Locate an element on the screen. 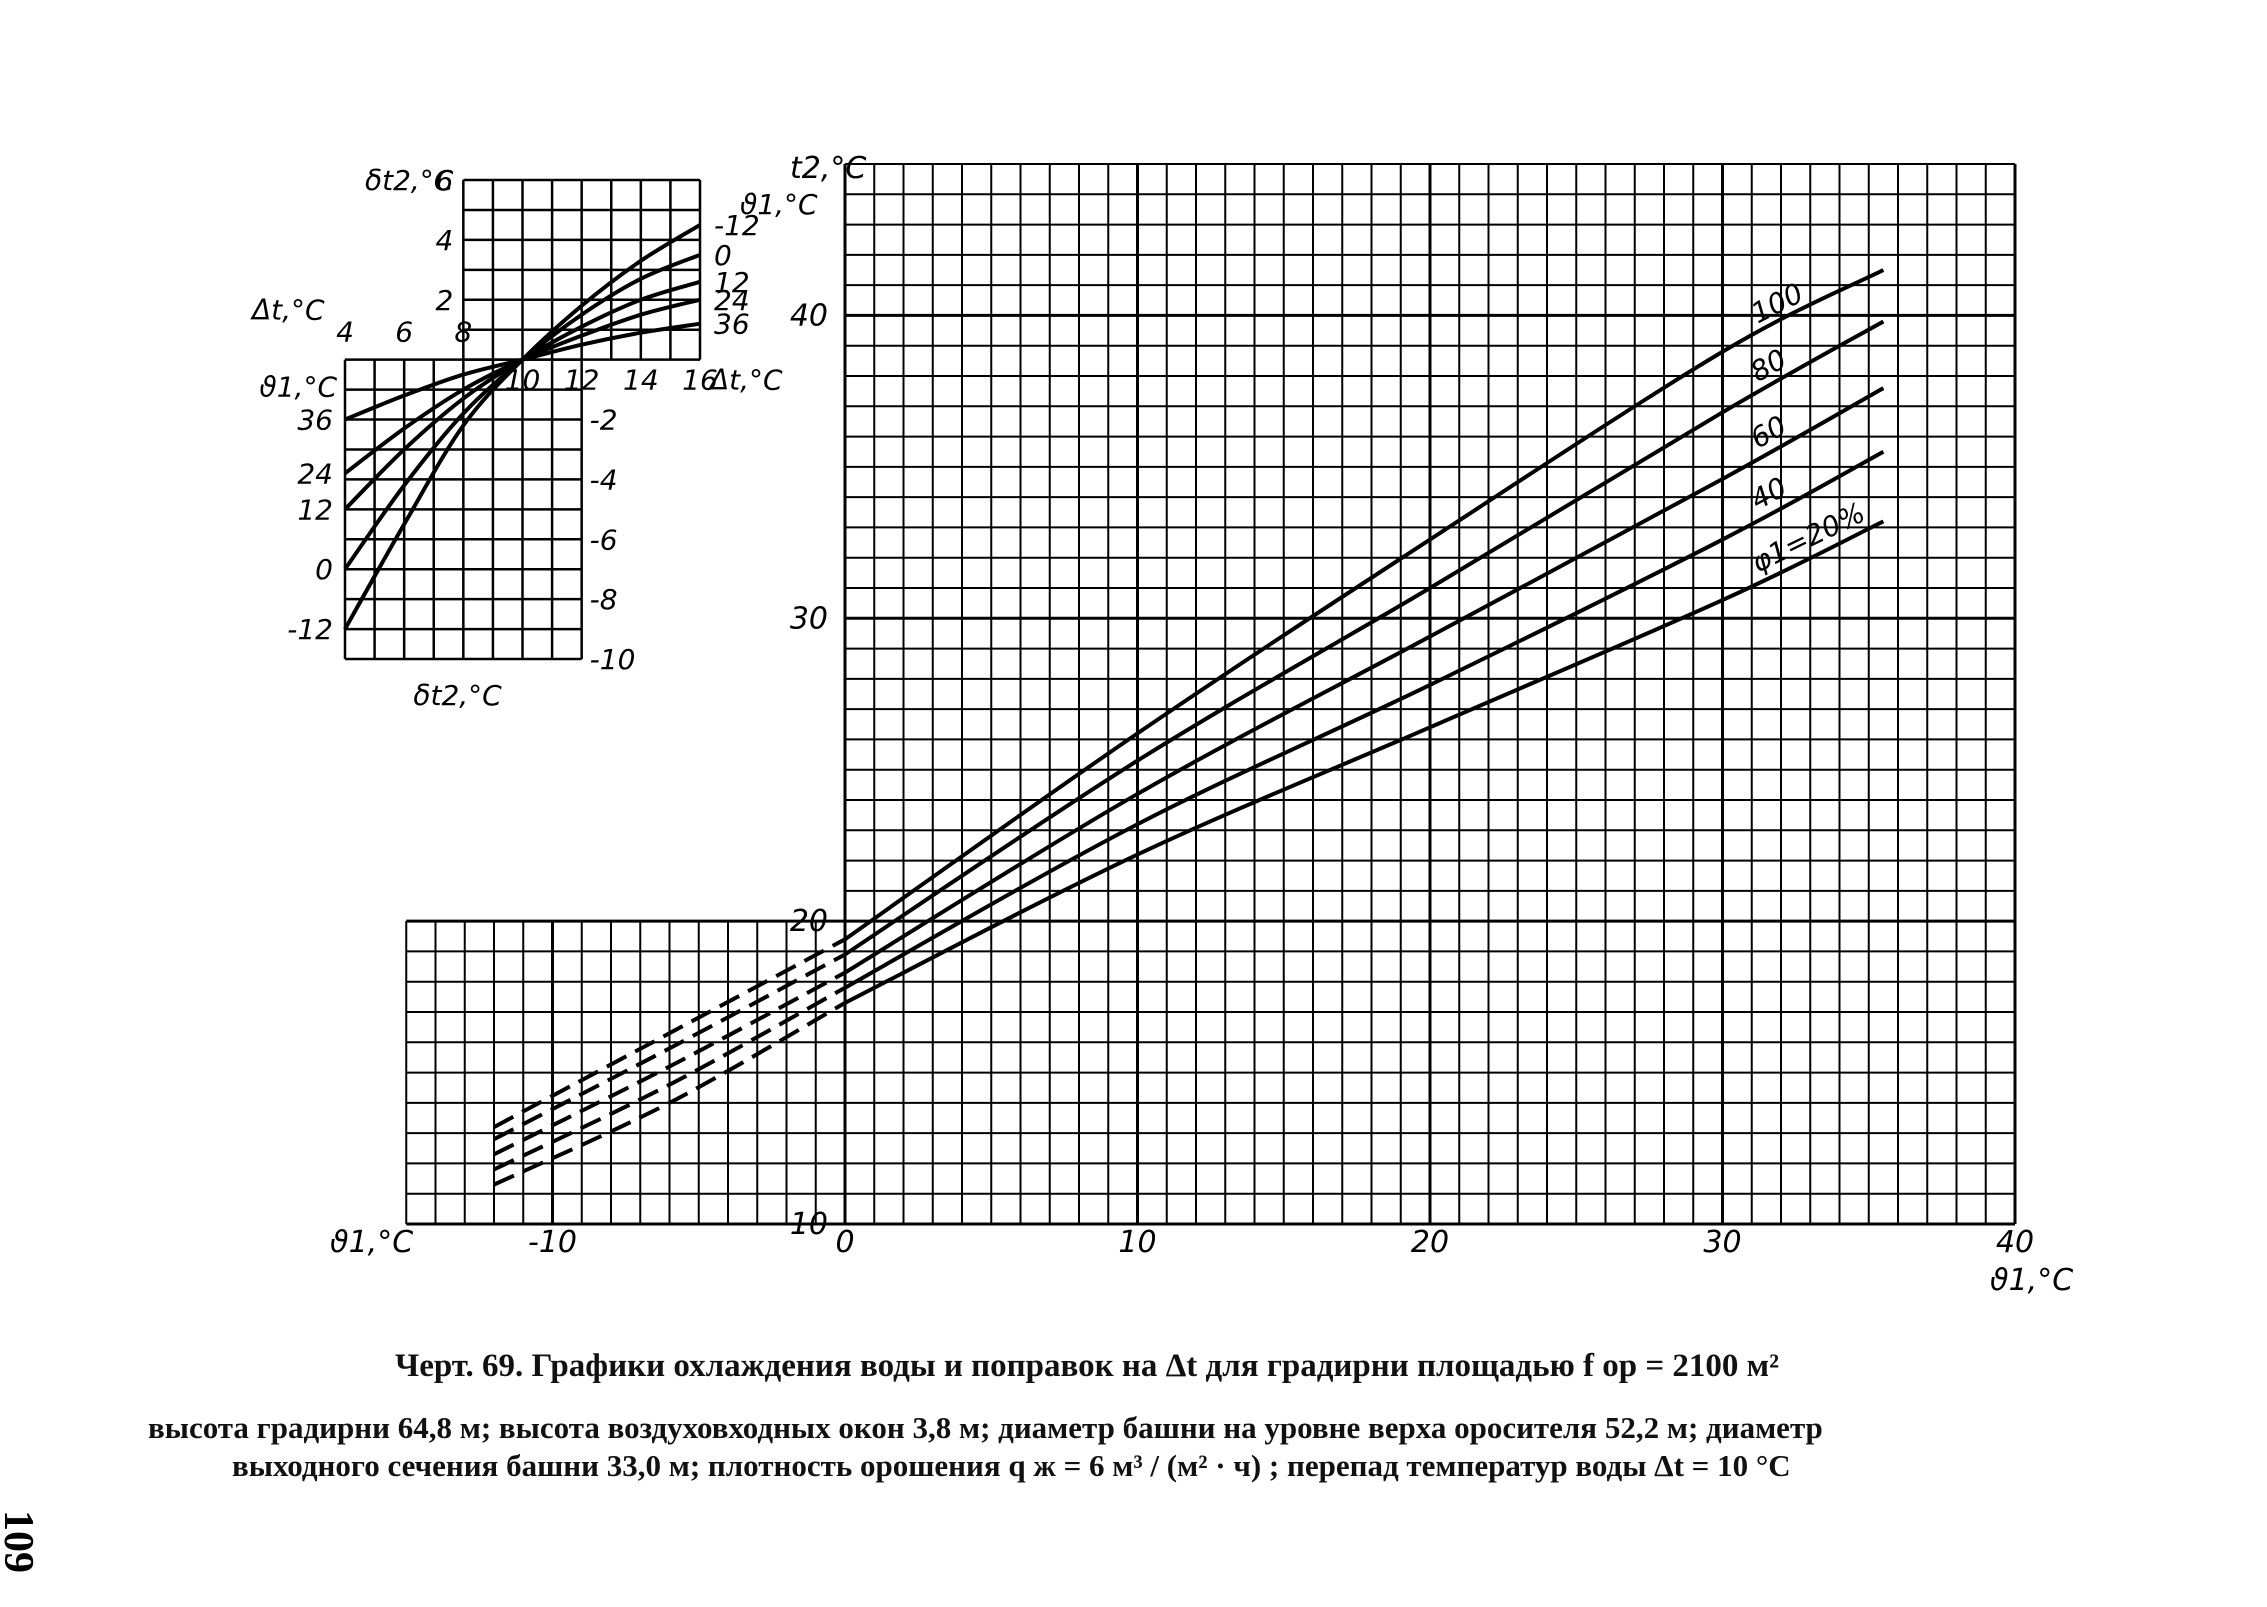  x-tick-label: 40 is located at coordinates (2015, 1242).